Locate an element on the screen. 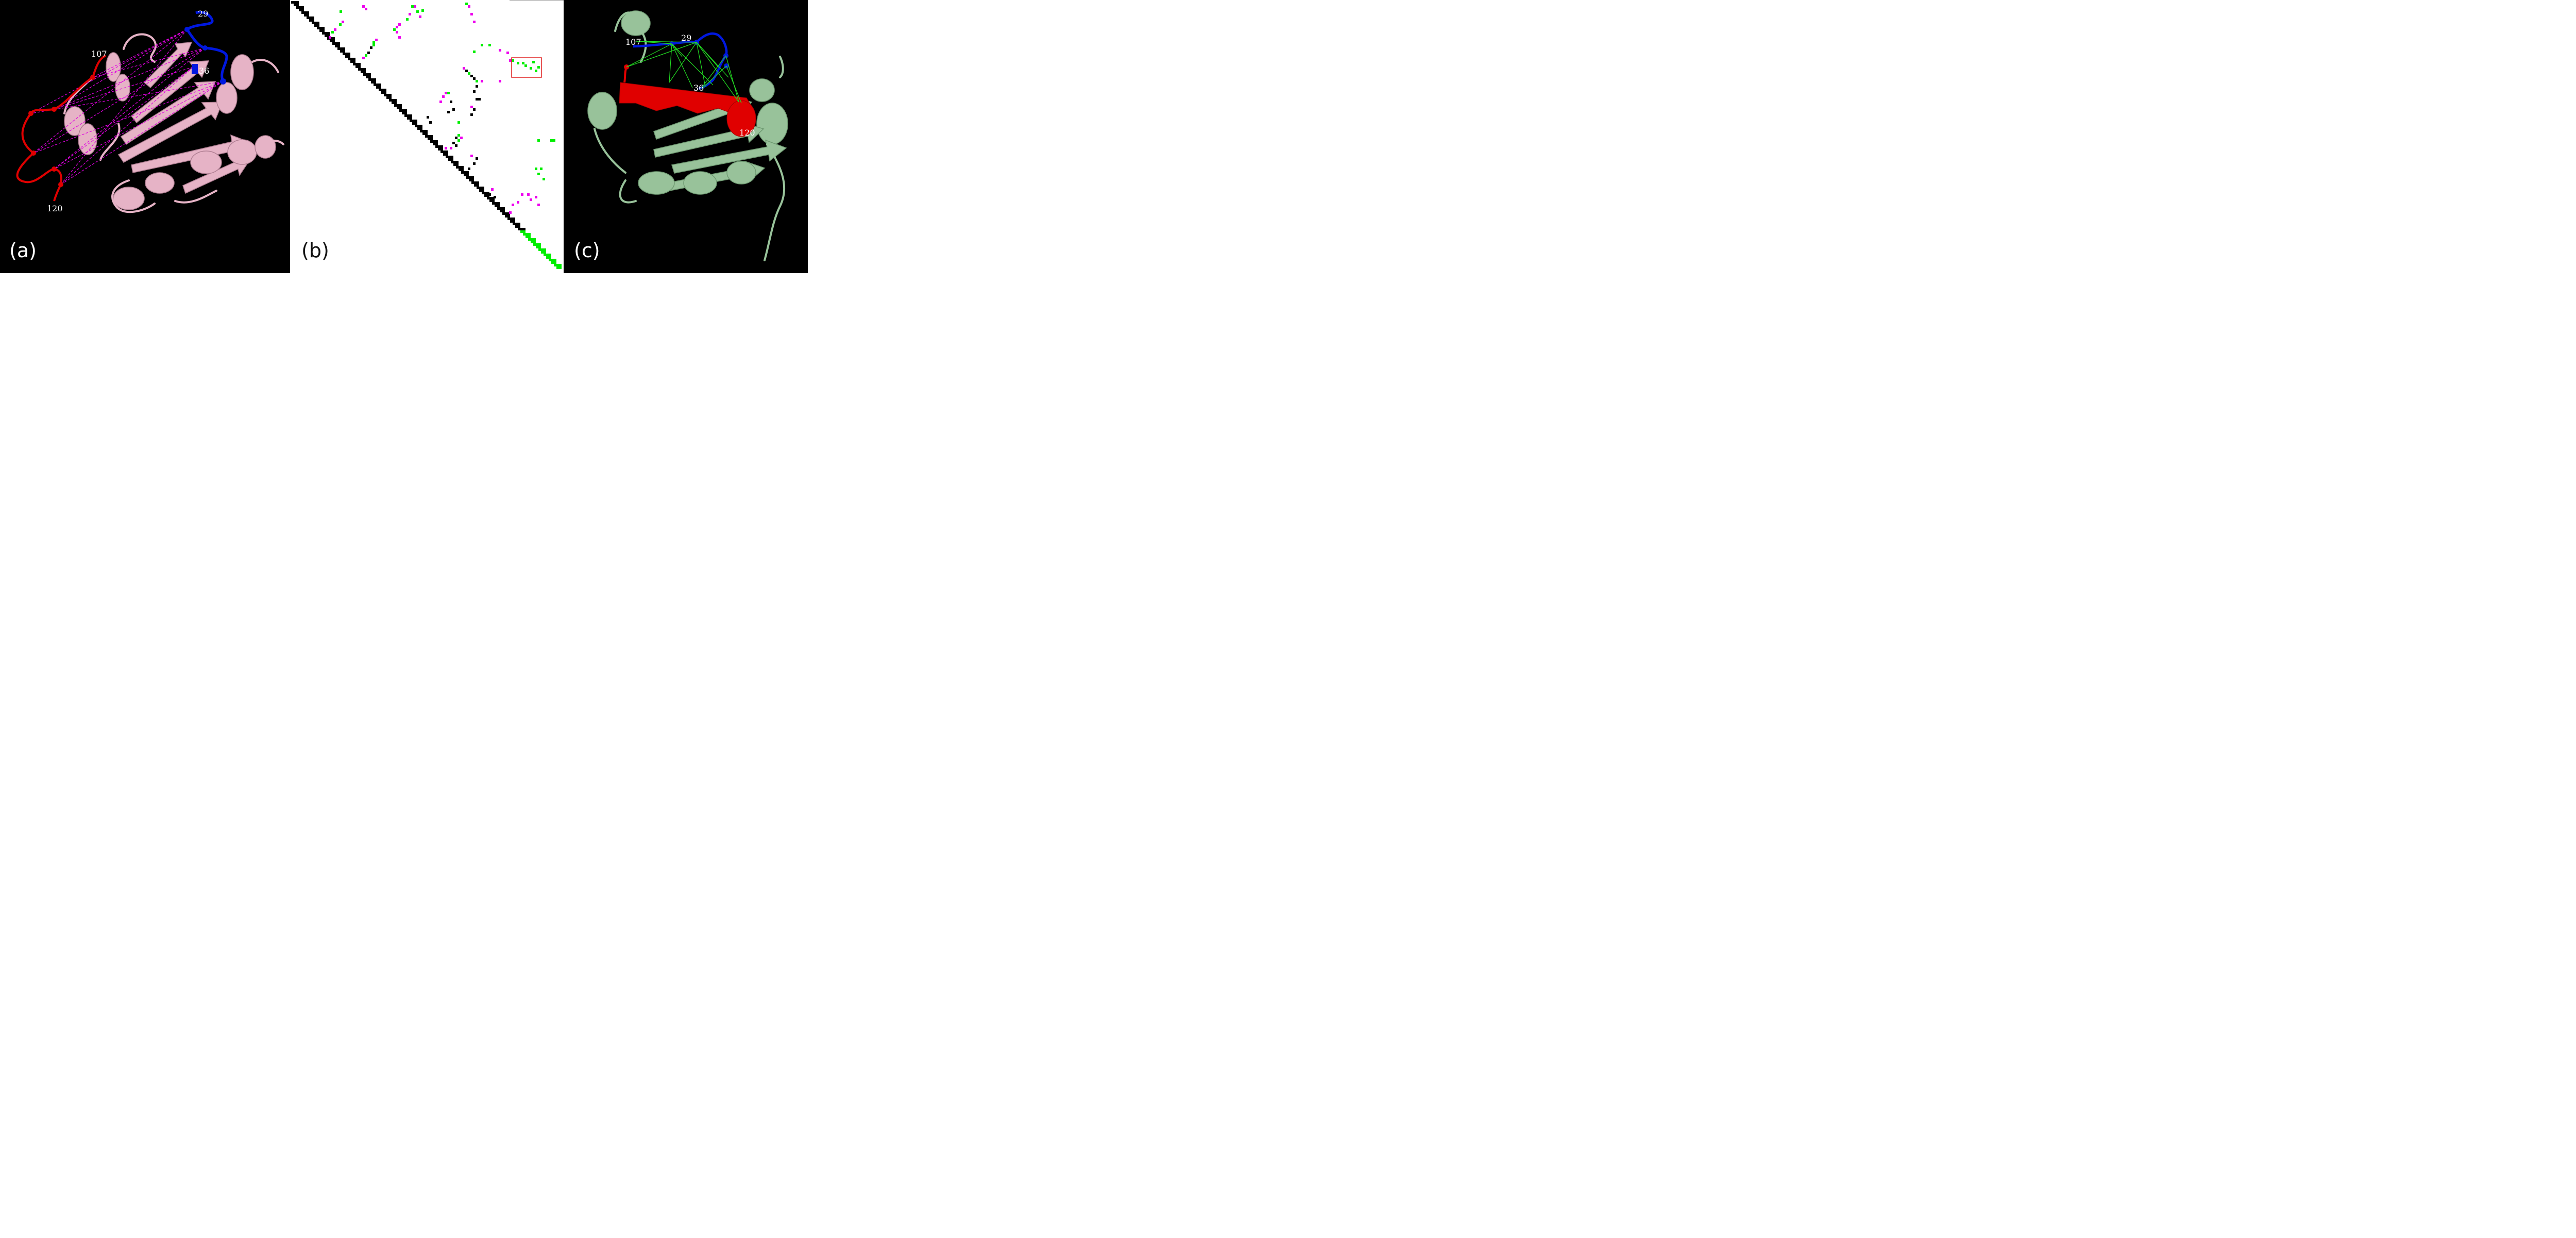 The image size is (2576, 1238). panel-a: 29 36 107 120 (a) is located at coordinates (145, 136).